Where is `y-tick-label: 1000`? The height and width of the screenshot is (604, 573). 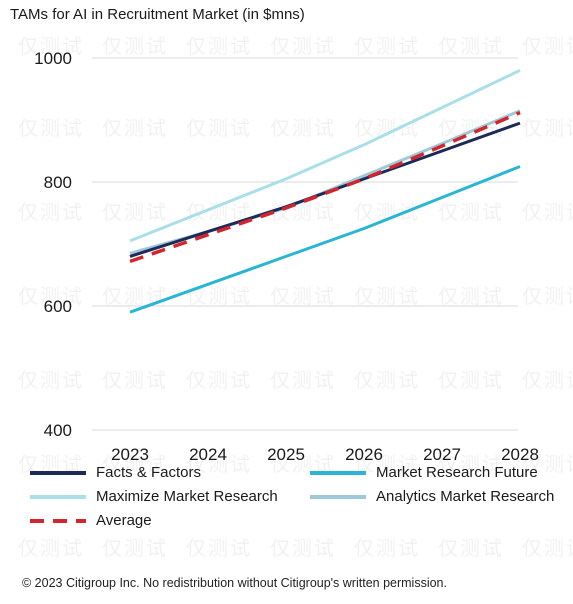
y-tick-label: 1000 is located at coordinates (53, 58).